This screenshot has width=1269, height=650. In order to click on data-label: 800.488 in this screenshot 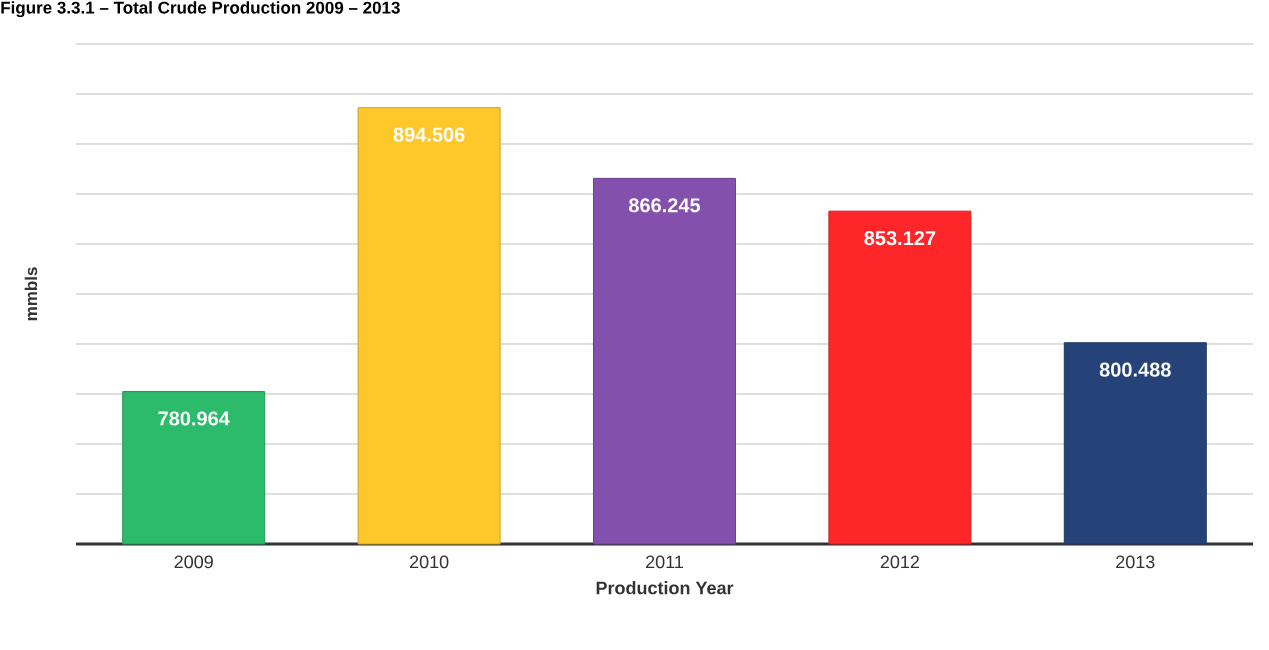, I will do `click(1135, 369)`.